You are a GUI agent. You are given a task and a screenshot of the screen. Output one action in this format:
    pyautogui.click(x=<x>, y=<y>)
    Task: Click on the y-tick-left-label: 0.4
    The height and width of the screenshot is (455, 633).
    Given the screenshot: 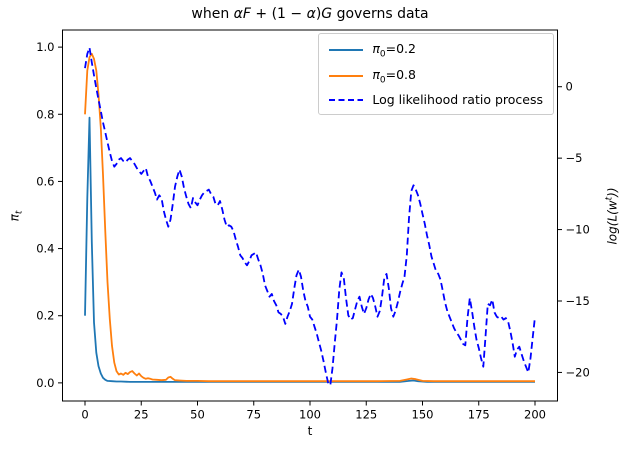 What is the action you would take?
    pyautogui.click(x=45, y=249)
    